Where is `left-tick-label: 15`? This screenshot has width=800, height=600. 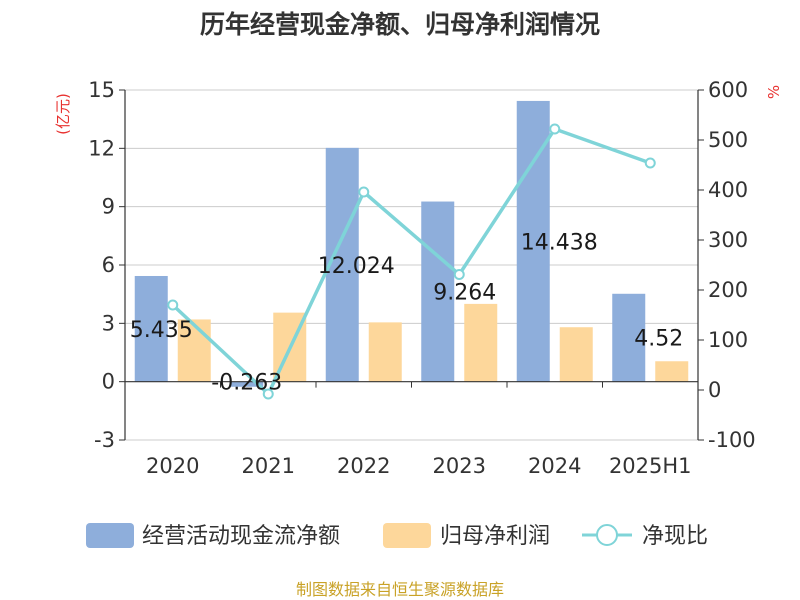 left-tick-label: 15 is located at coordinates (101, 90).